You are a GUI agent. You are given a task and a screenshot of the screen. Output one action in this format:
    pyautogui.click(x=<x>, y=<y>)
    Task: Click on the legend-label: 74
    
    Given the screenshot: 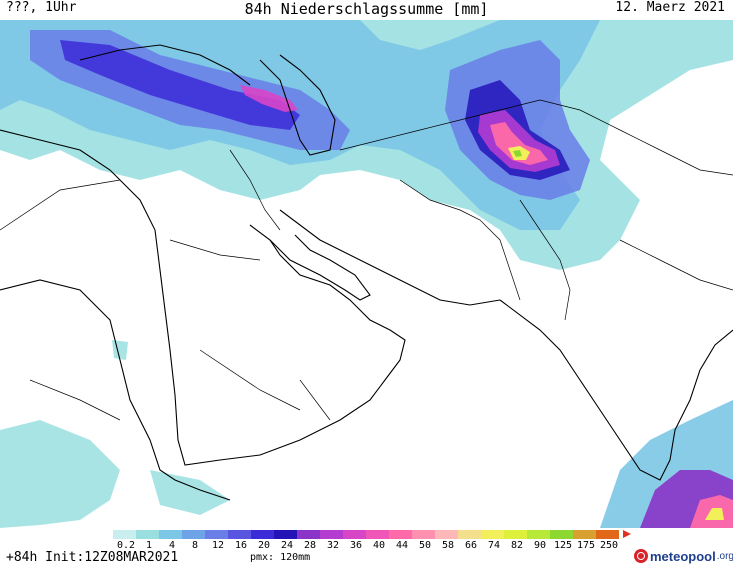 What is the action you would take?
    pyautogui.click(x=494, y=545)
    